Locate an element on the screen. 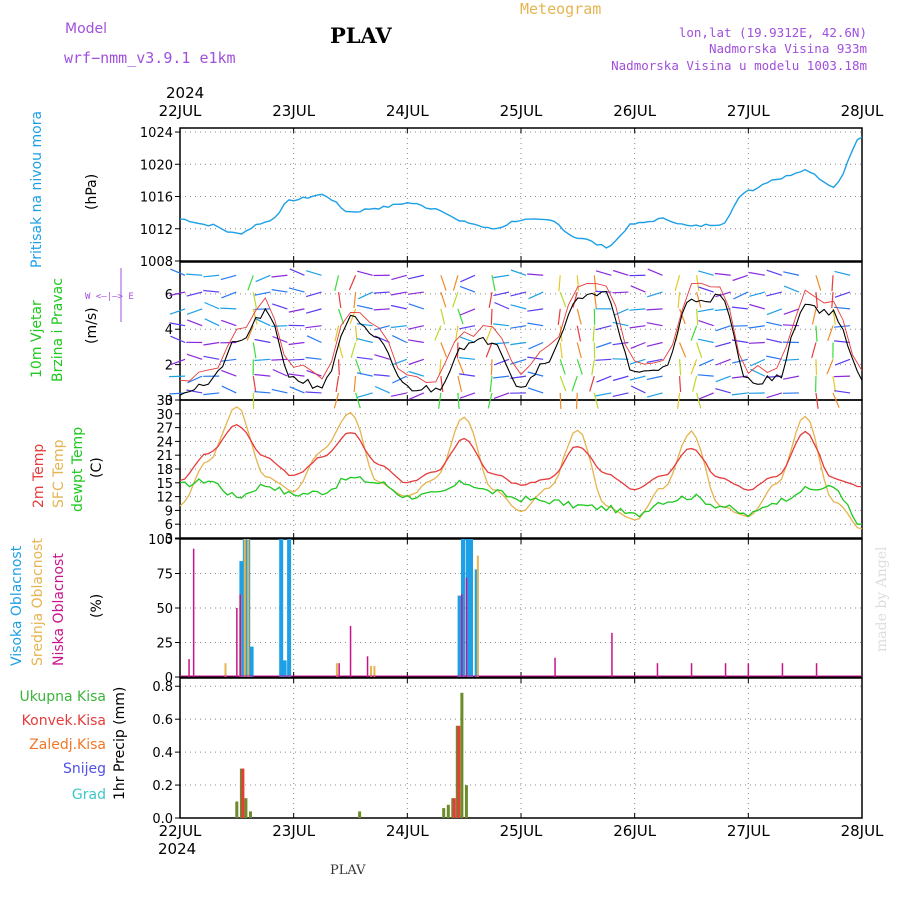 This screenshot has width=900, height=900. x-day-label-top: 24JUL is located at coordinates (407, 111).